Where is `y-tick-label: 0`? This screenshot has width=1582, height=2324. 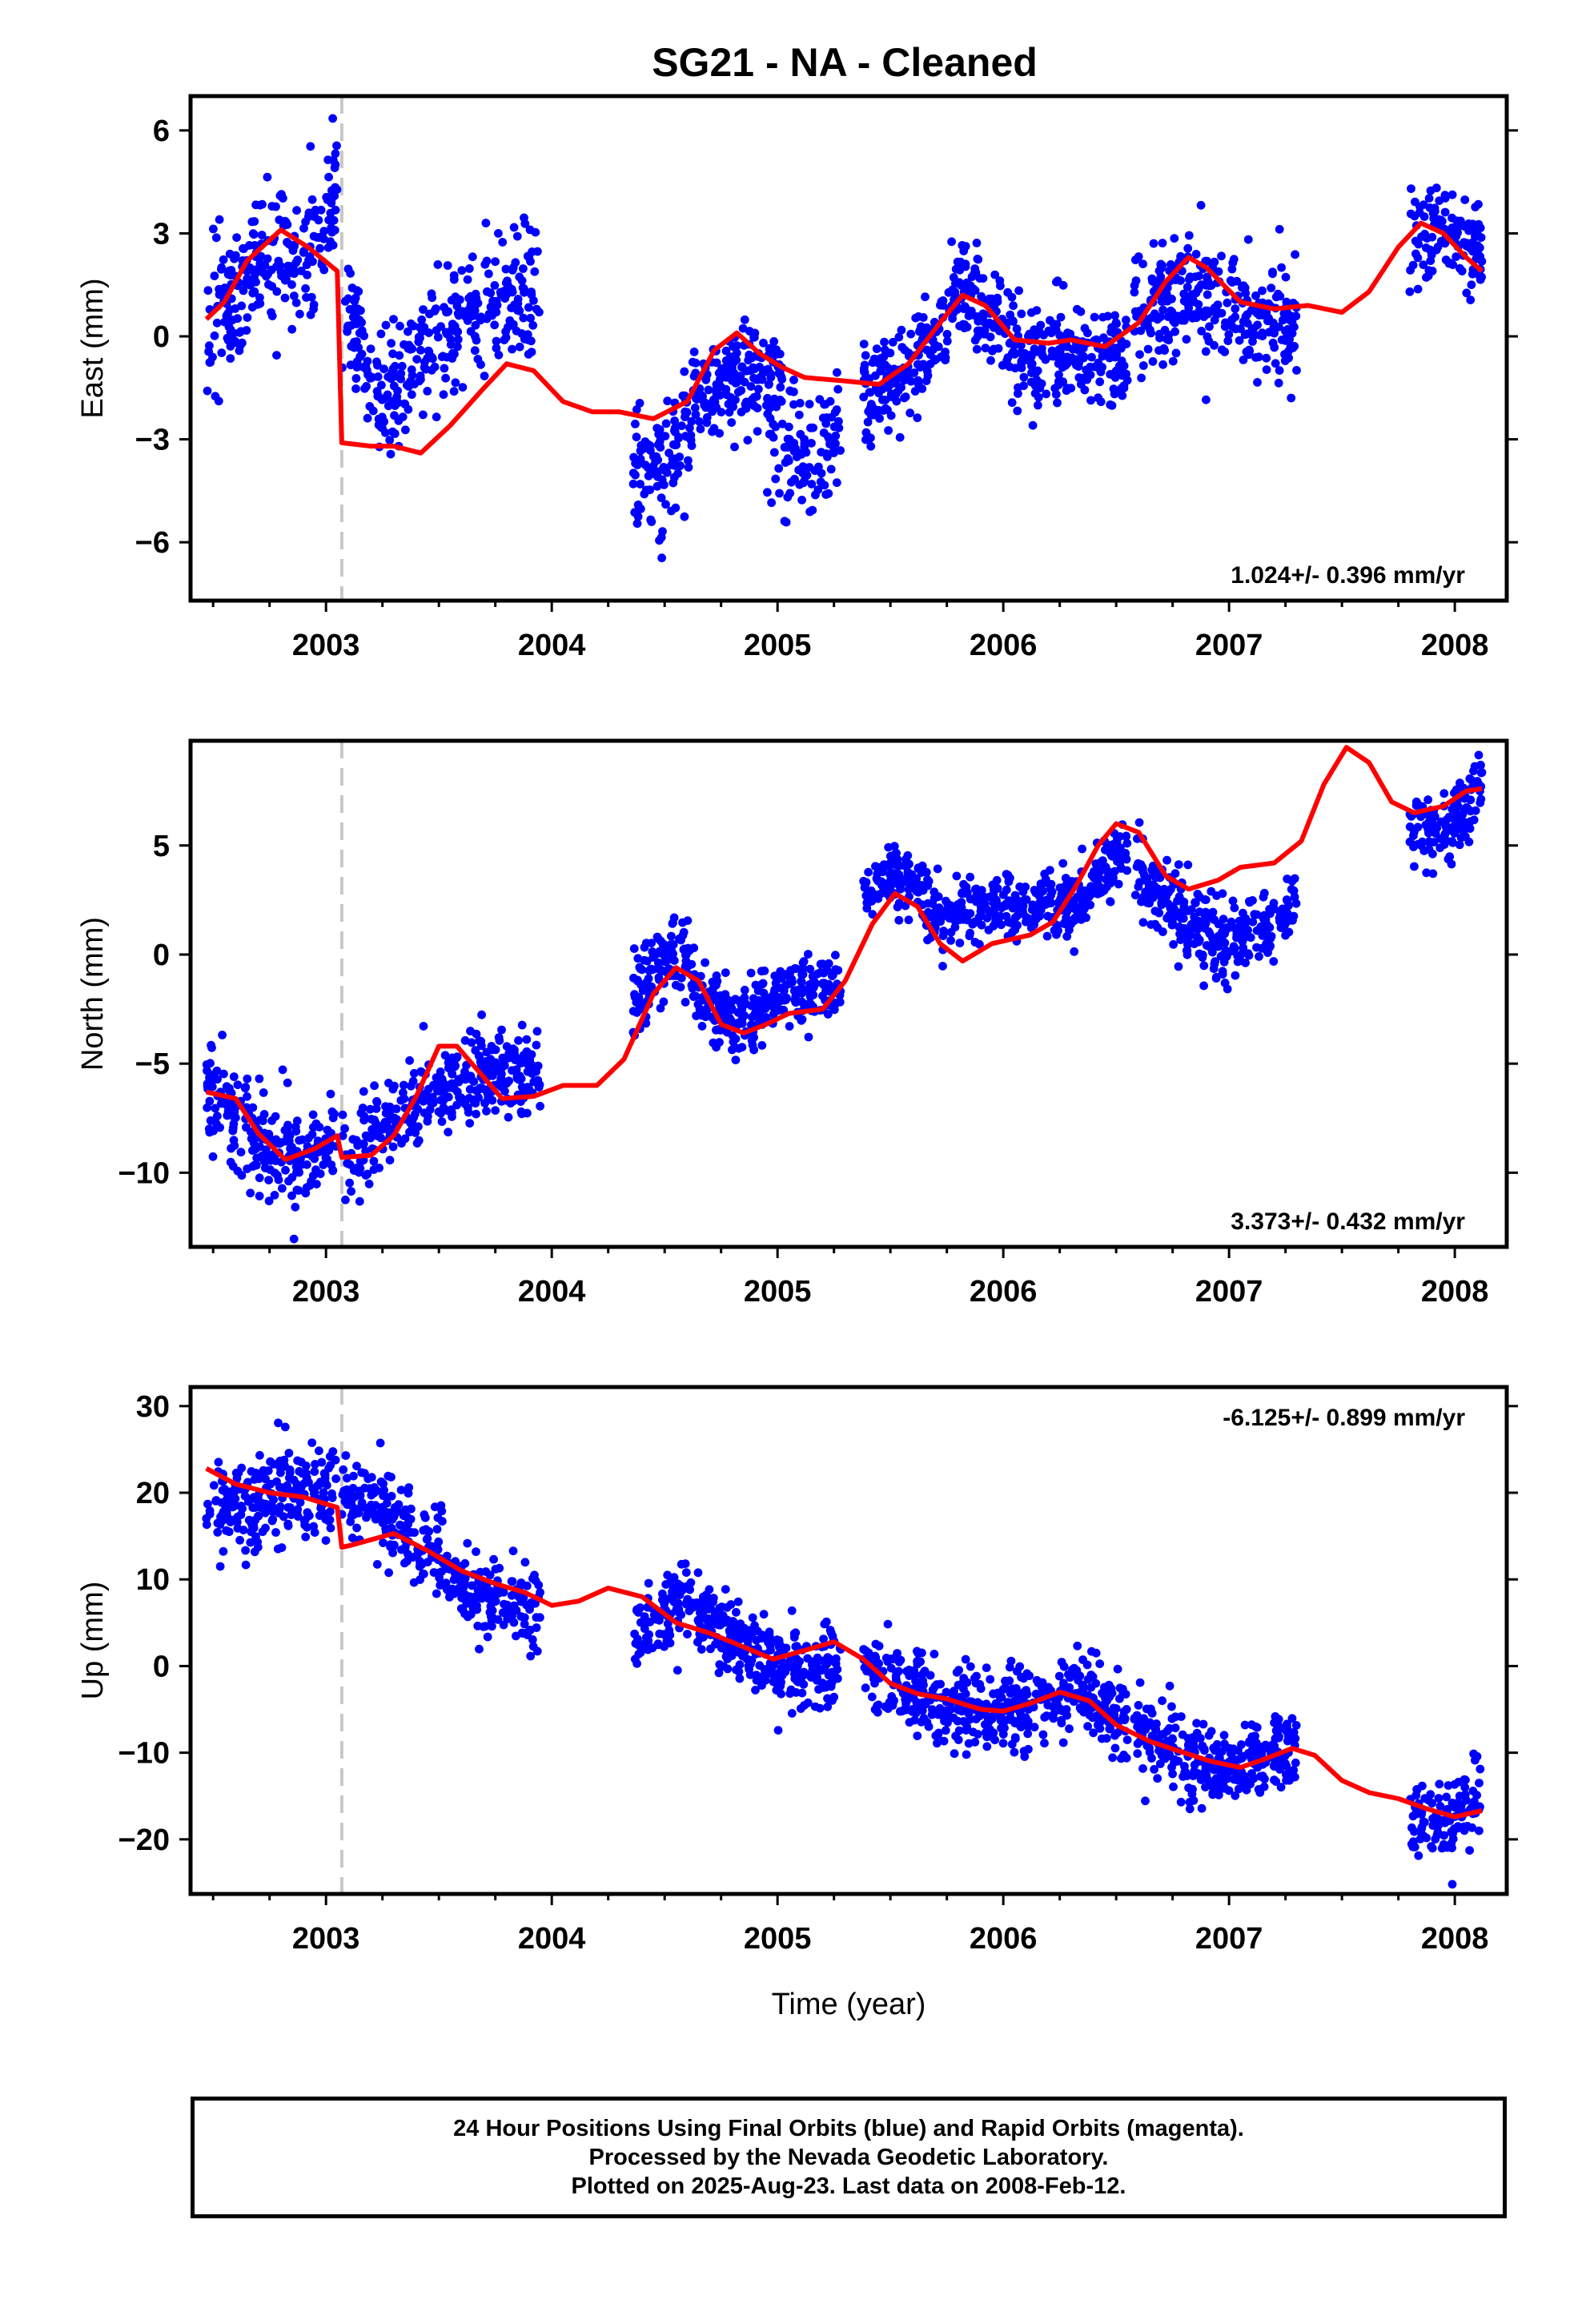 y-tick-label: 0 is located at coordinates (161, 955).